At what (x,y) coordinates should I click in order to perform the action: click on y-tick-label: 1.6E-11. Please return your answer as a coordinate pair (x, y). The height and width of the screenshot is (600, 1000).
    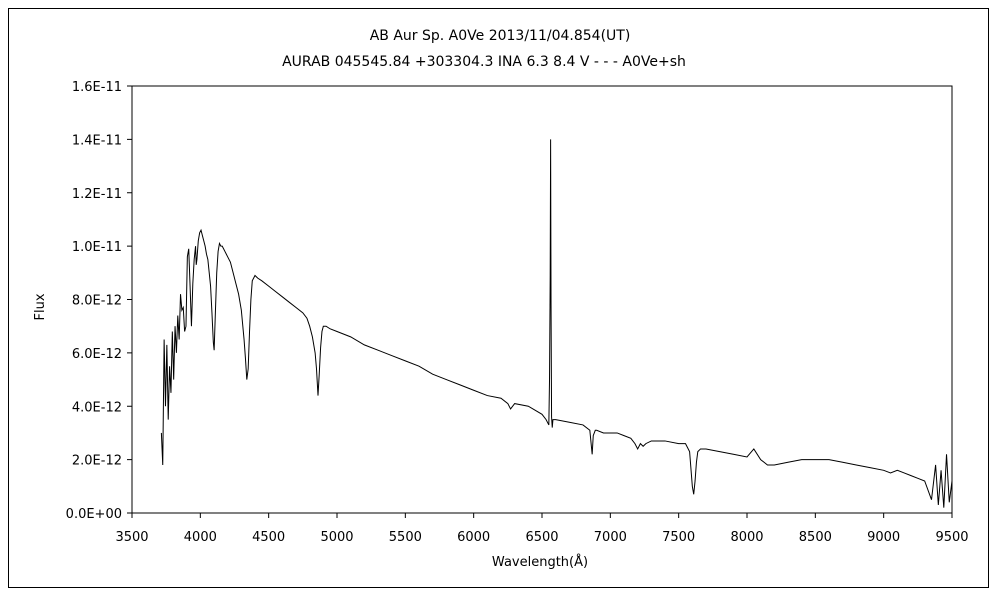
    Looking at the image, I should click on (97, 87).